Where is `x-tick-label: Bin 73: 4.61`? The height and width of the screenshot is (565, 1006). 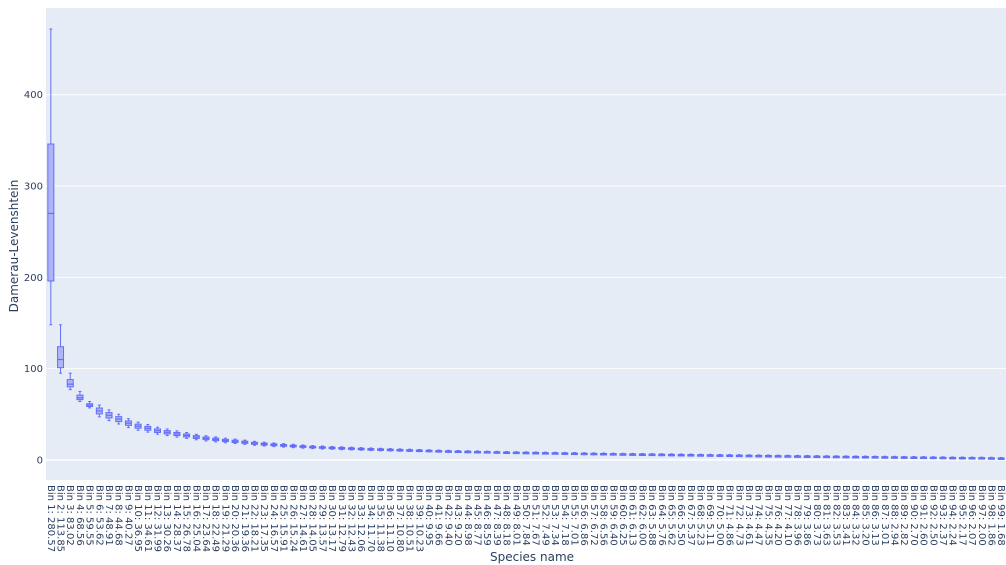 x-tick-label: Bin 73: 4.61 is located at coordinates (748, 515).